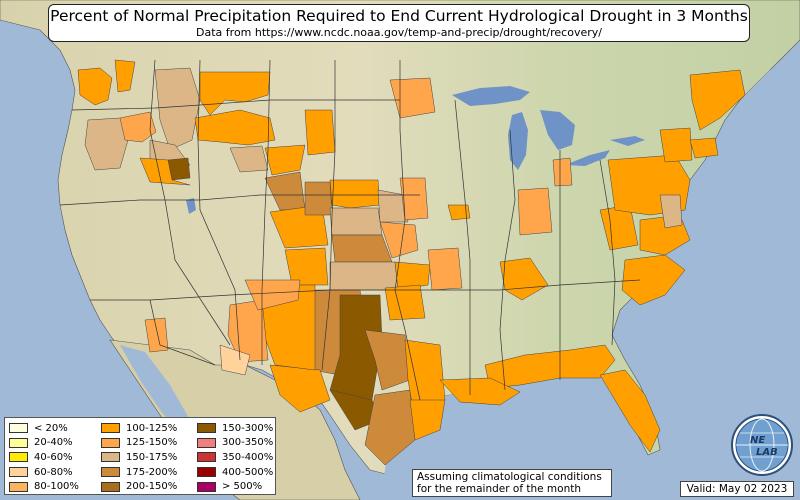 Image resolution: width=800 pixels, height=500 pixels. What do you see at coordinates (235, 360) in the screenshot?
I see `region-az-tan` at bounding box center [235, 360].